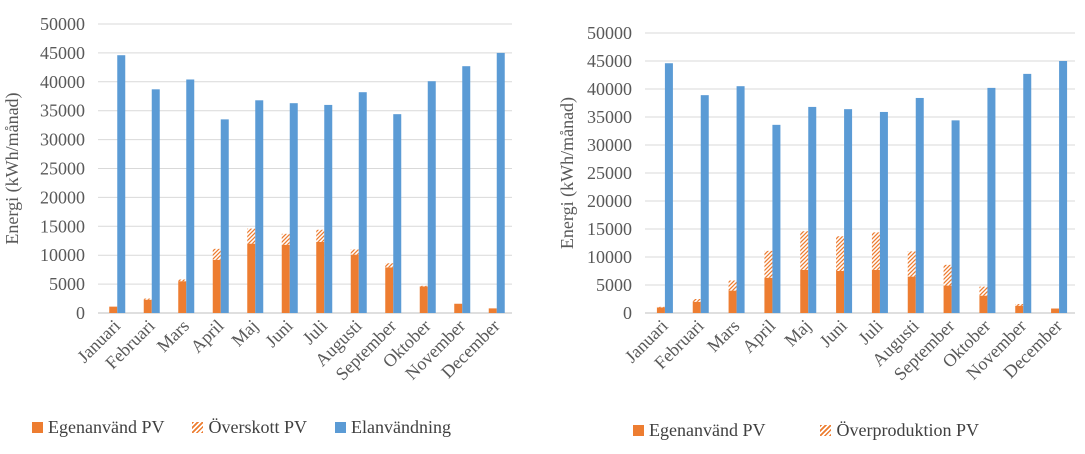  What do you see at coordinates (758, 336) in the screenshot?
I see `x-tick-label: April` at bounding box center [758, 336].